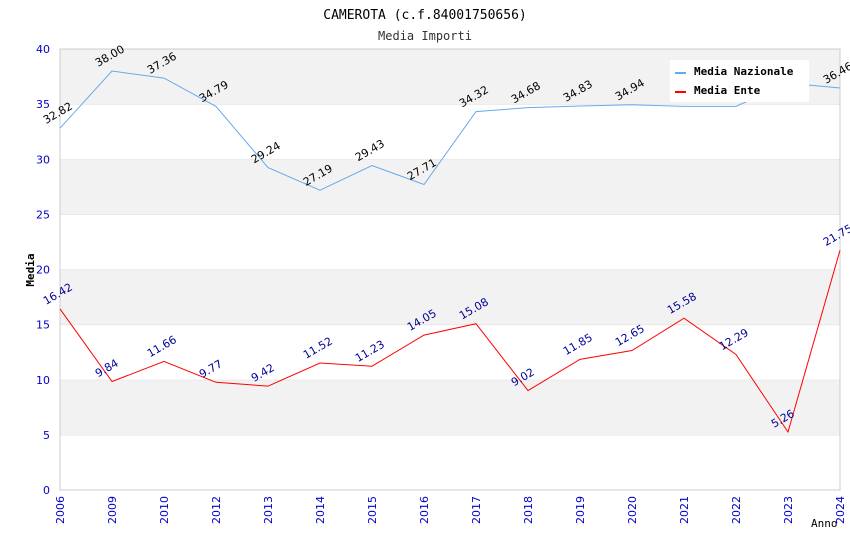  Describe the element at coordinates (840, 510) in the screenshot. I see `x-tick-label: 2024` at that location.